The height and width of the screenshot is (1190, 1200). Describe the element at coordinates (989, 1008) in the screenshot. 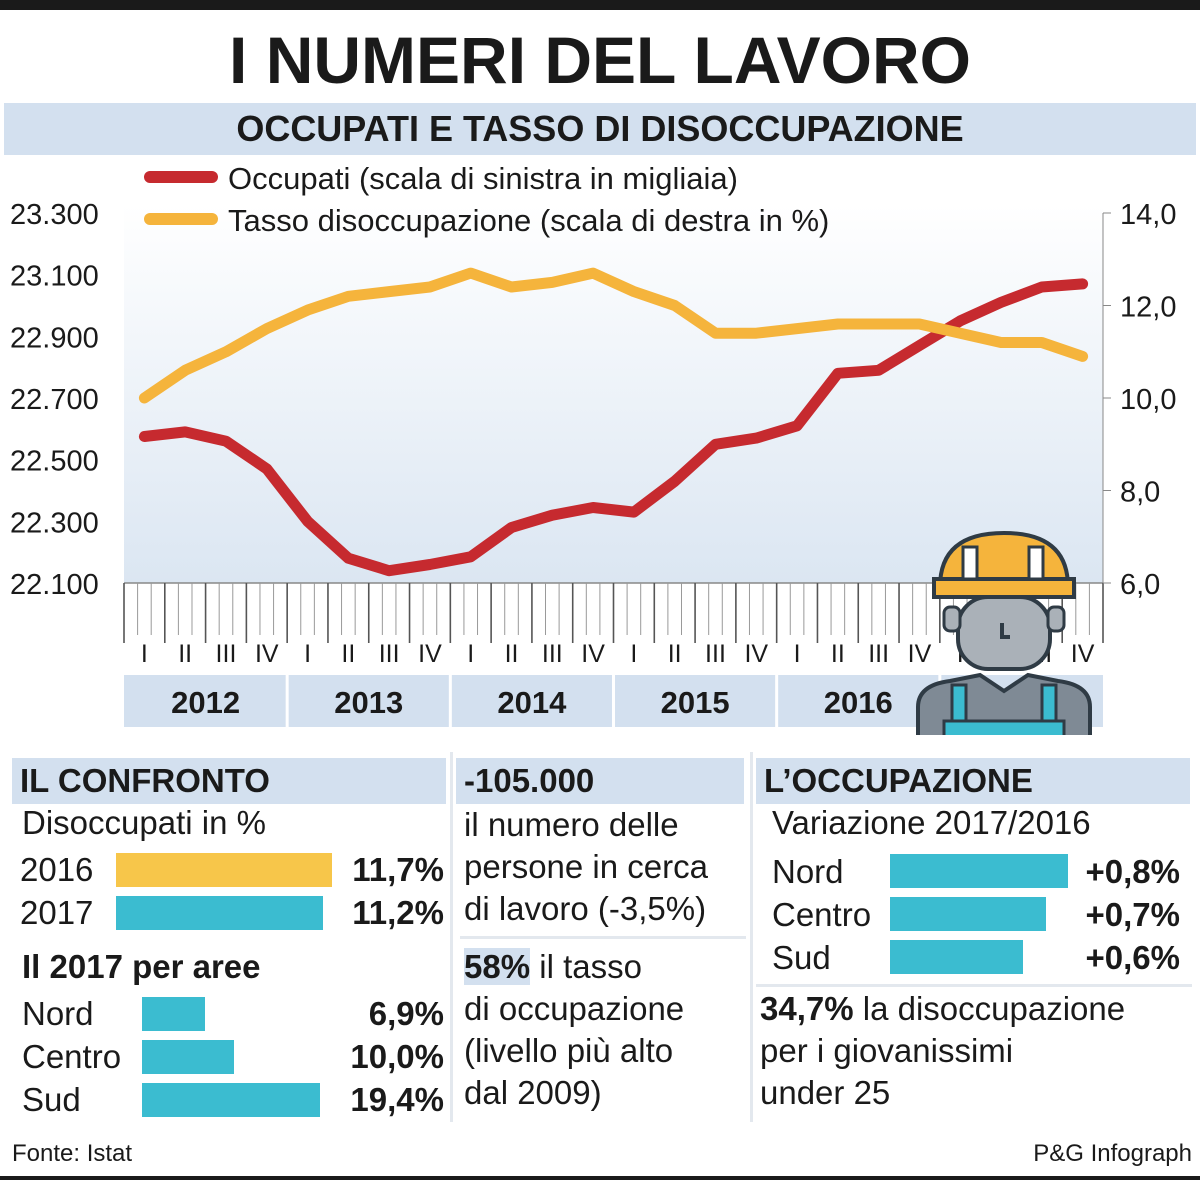

I see `youth-label: la disoccupazione` at that location.